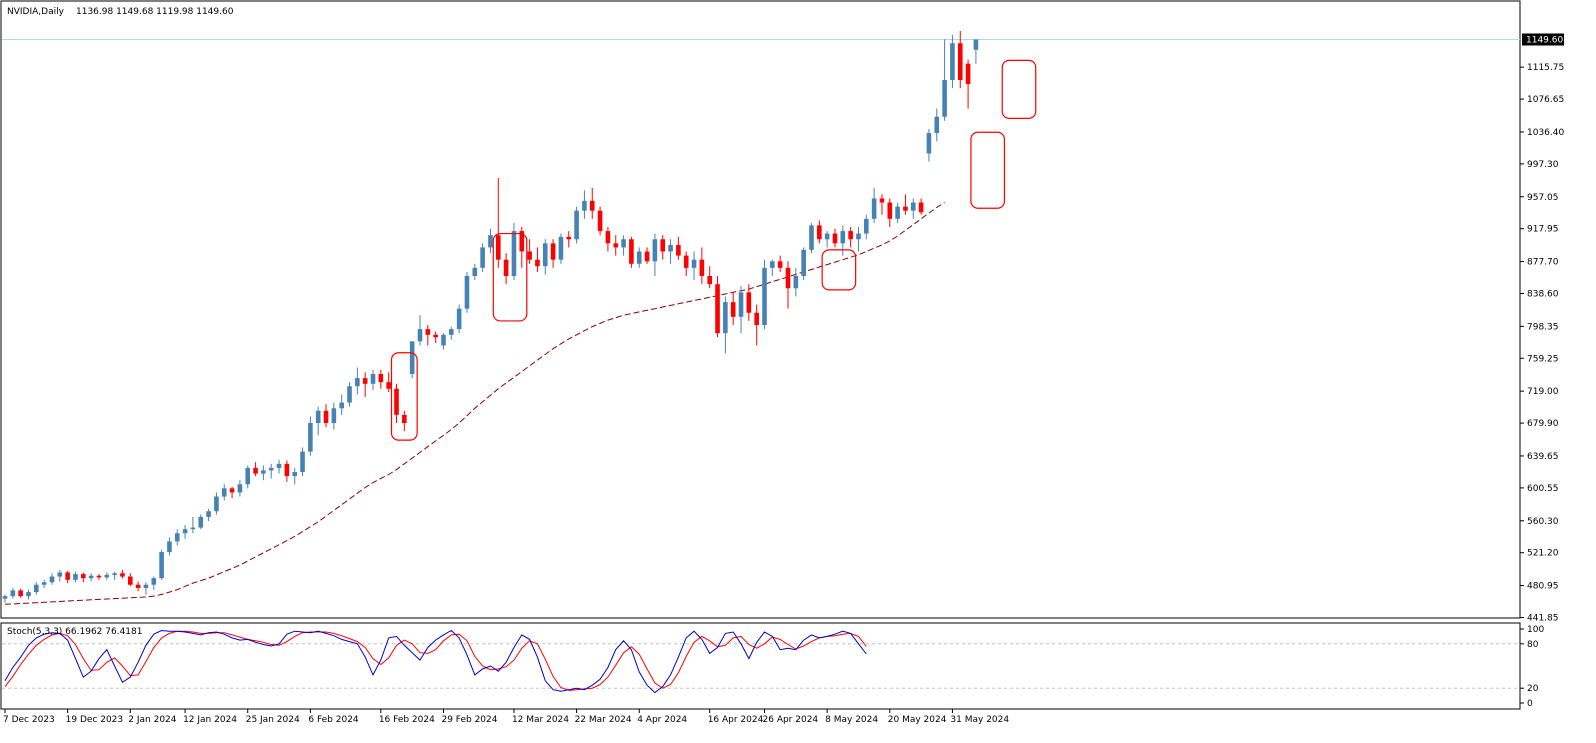  Describe the element at coordinates (917, 720) in the screenshot. I see `time-axis-label: 20 May 2024` at that location.